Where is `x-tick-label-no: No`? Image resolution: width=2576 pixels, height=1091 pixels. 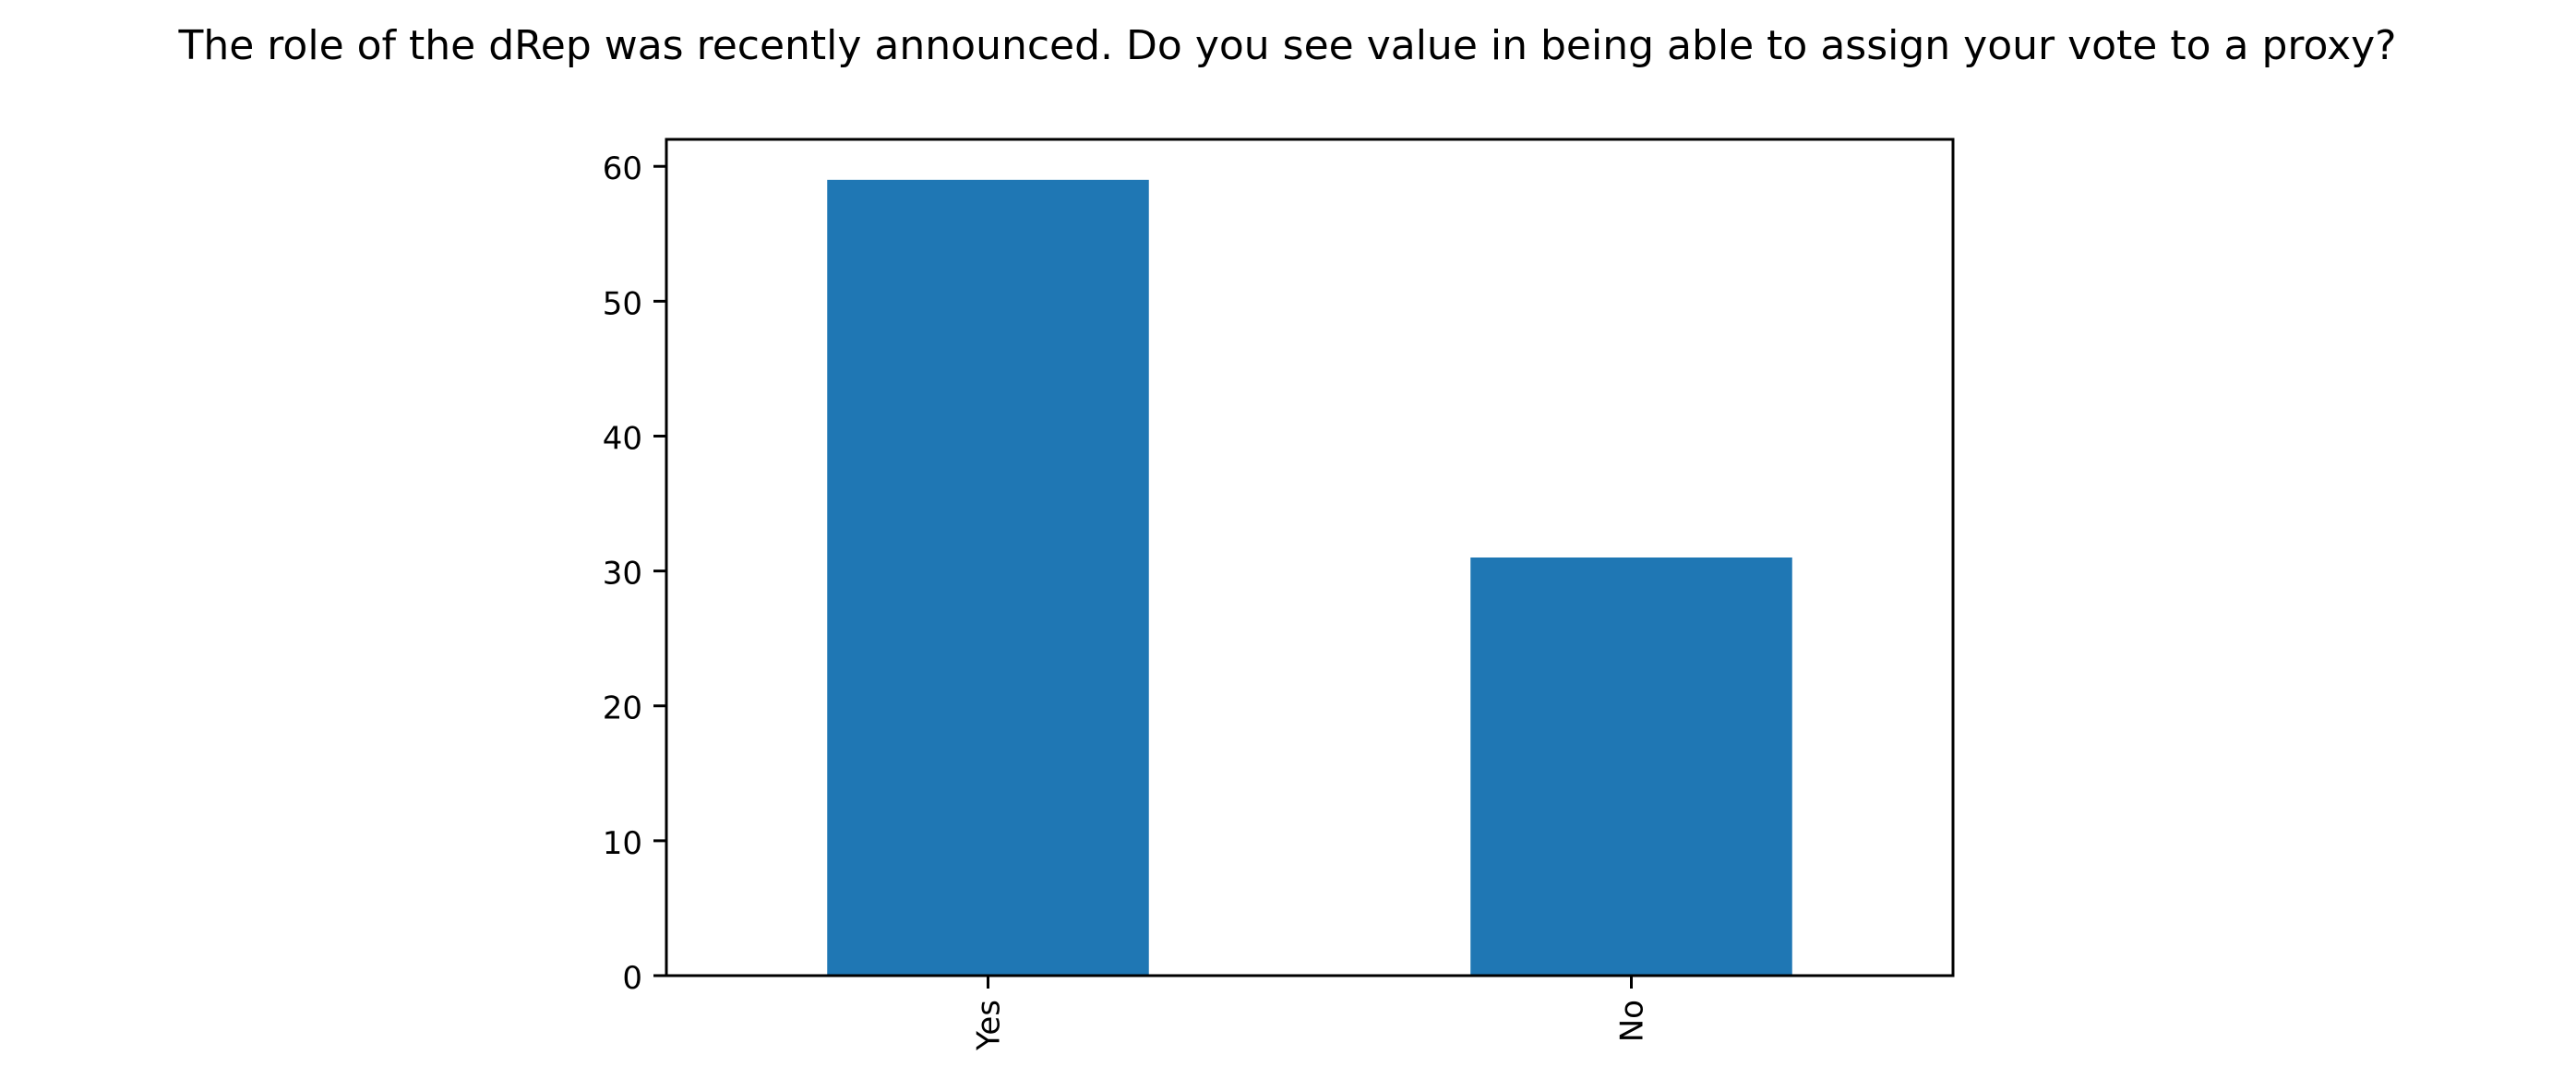
x-tick-label-no: No is located at coordinates (1633, 1021).